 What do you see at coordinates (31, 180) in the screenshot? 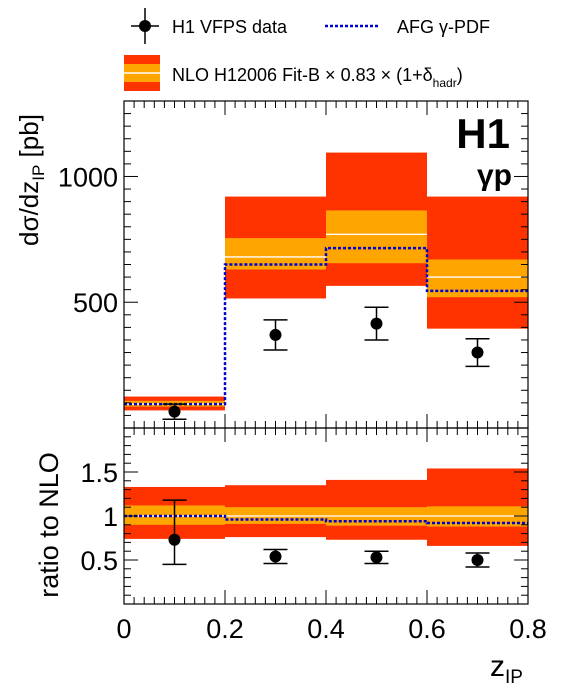
I see `top-y-axis-label: dσ/dzIP [pb]` at bounding box center [31, 180].